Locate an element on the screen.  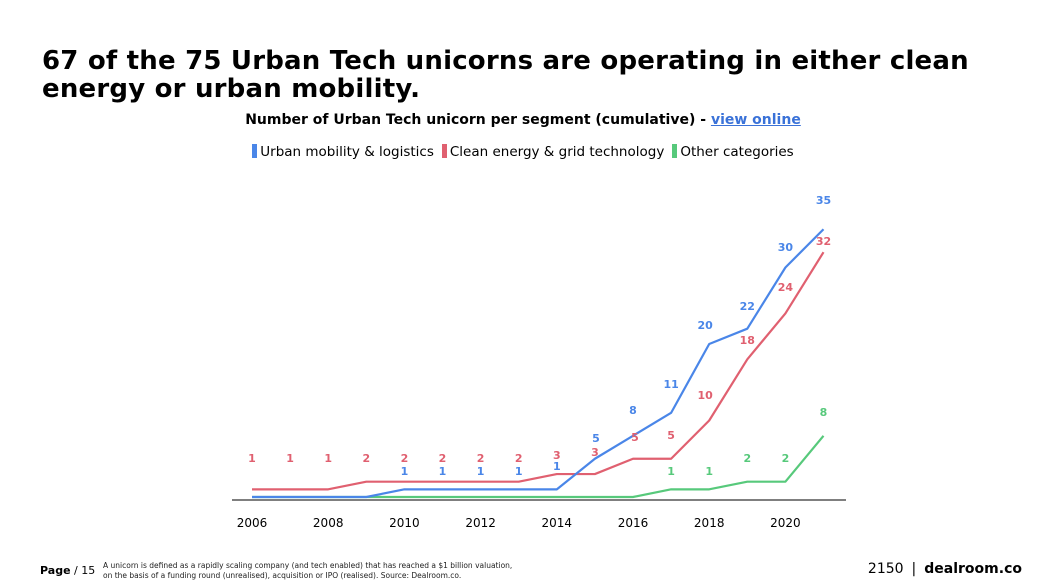
legend-item-1: Clean energy & grid technology is located at coordinates (553, 152).